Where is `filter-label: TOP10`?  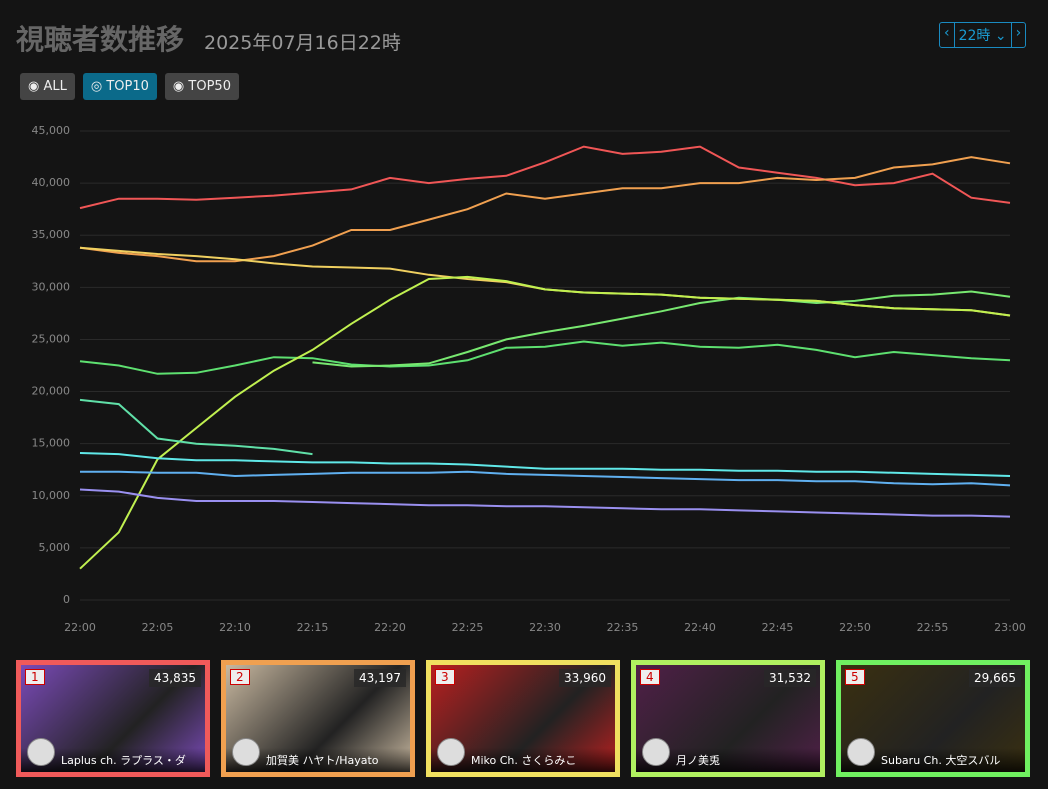
filter-label: TOP10 is located at coordinates (127, 86).